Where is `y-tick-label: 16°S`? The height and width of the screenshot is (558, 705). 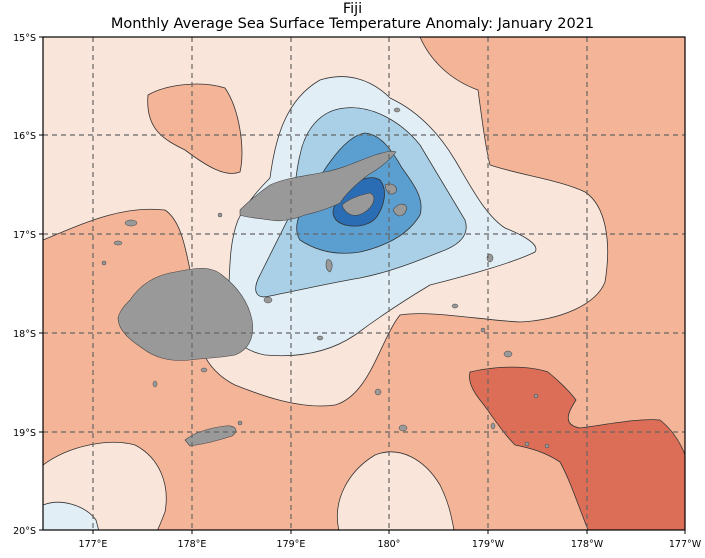
y-tick-label: 16°S is located at coordinates (24, 136).